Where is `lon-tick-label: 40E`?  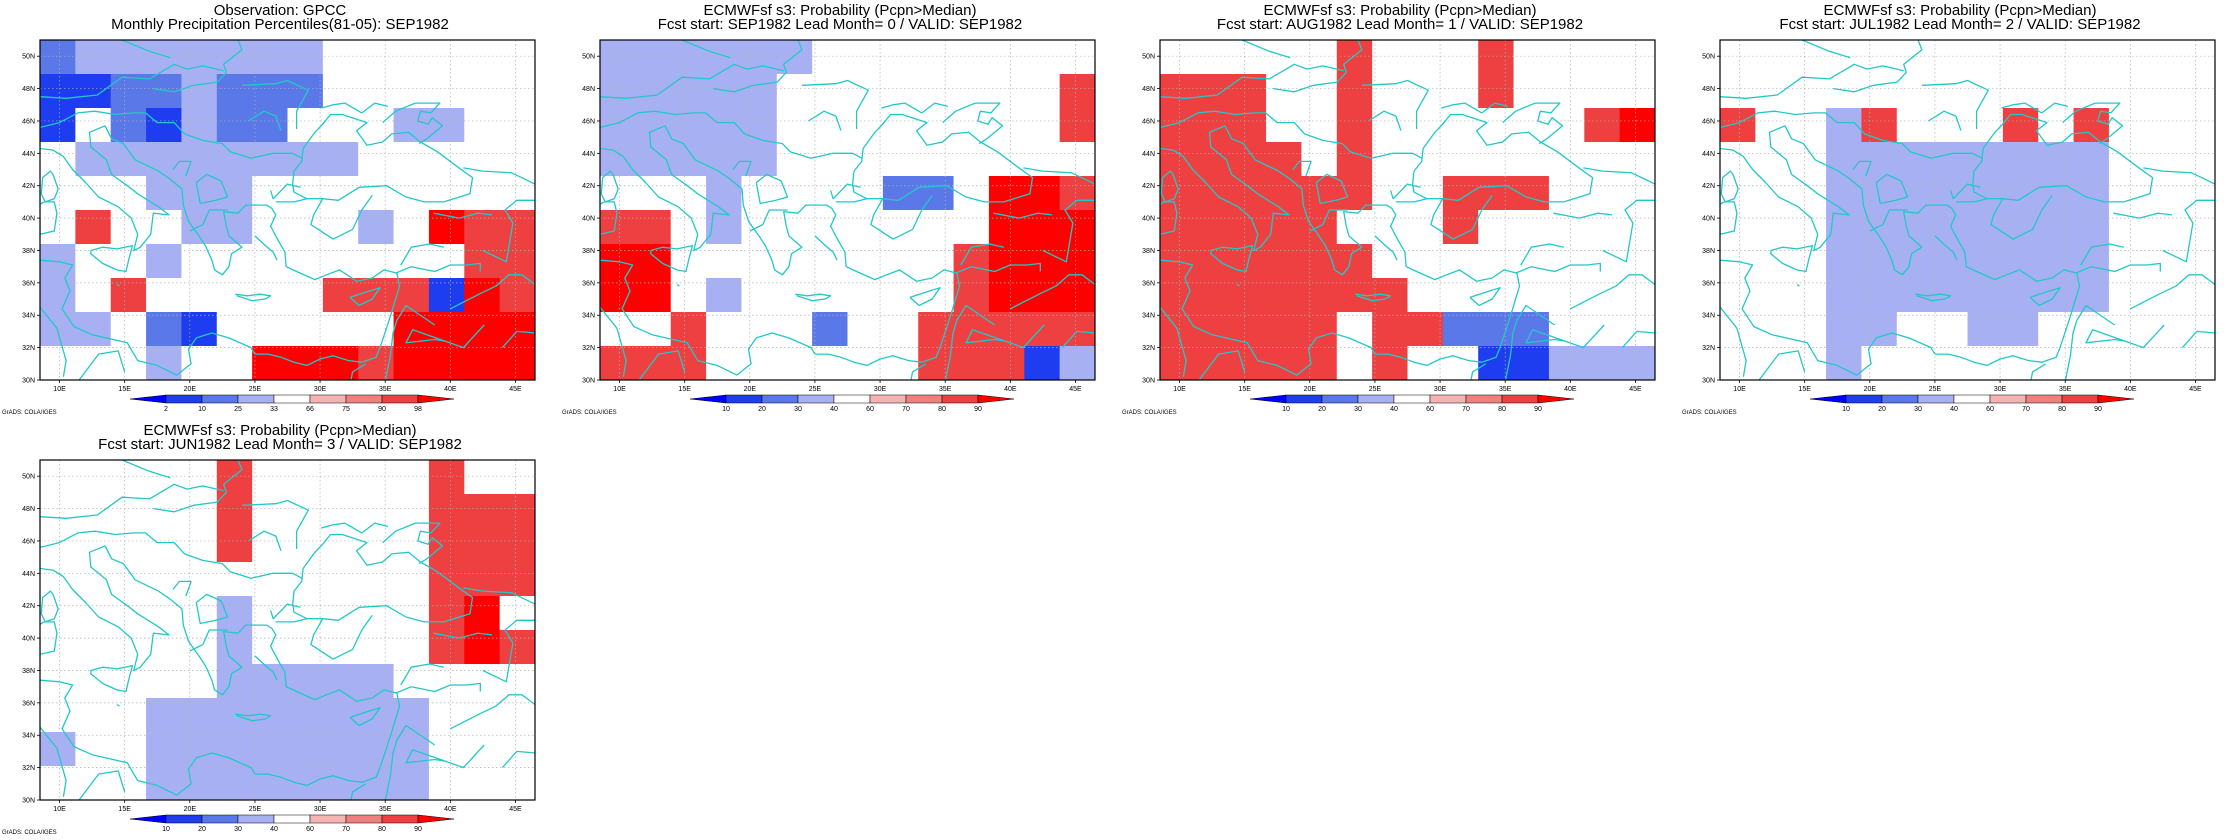
lon-tick-label: 40E is located at coordinates (1010, 389).